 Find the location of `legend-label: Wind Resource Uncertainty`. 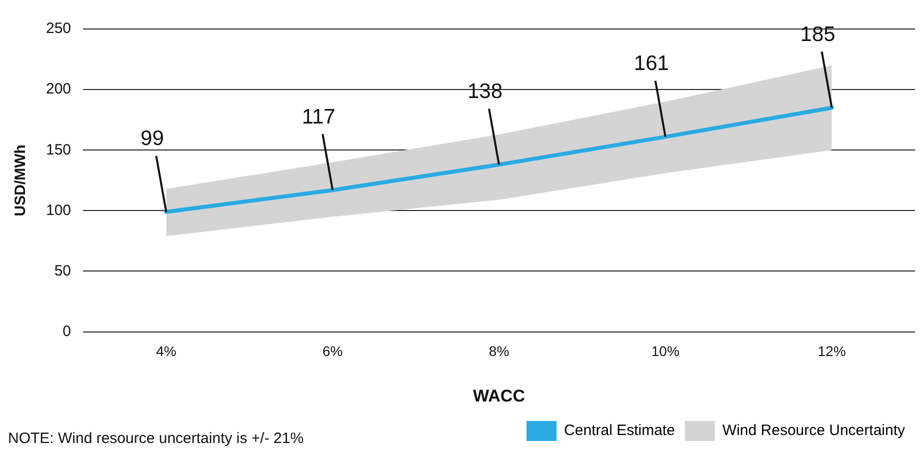

legend-label: Wind Resource Uncertainty is located at coordinates (814, 431).